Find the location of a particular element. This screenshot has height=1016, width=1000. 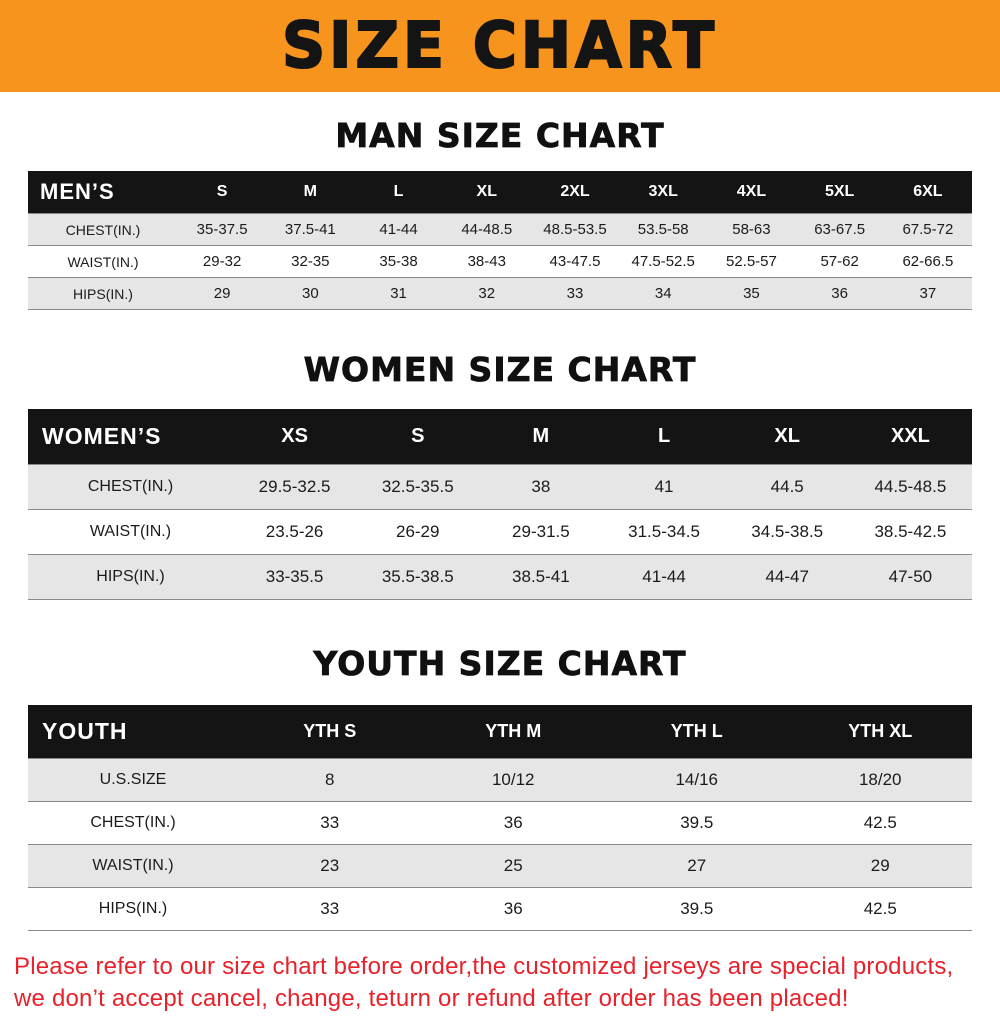

table-header-row: MEN’S S M L XL 2XL 3XL 4XL 5XL 6XL is located at coordinates (500, 192).